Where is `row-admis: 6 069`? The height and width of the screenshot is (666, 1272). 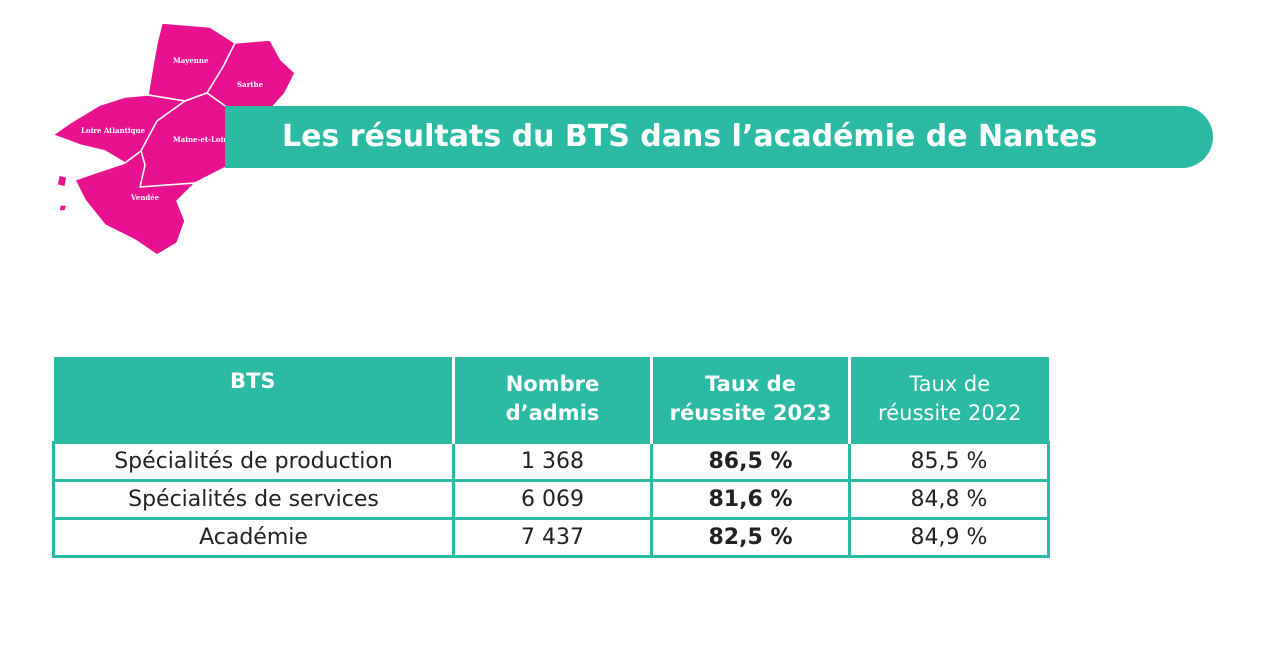 row-admis: 6 069 is located at coordinates (552, 499).